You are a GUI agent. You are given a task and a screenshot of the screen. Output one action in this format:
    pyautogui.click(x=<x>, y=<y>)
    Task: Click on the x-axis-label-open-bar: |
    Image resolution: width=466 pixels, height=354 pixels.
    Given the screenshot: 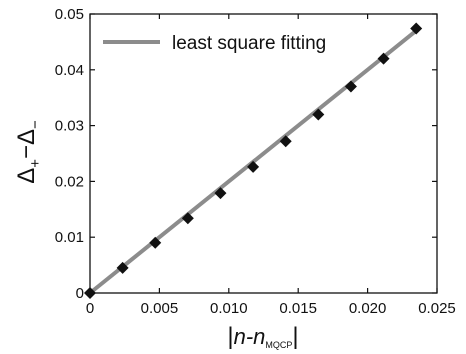 What is the action you would take?
    pyautogui.click(x=230, y=336)
    